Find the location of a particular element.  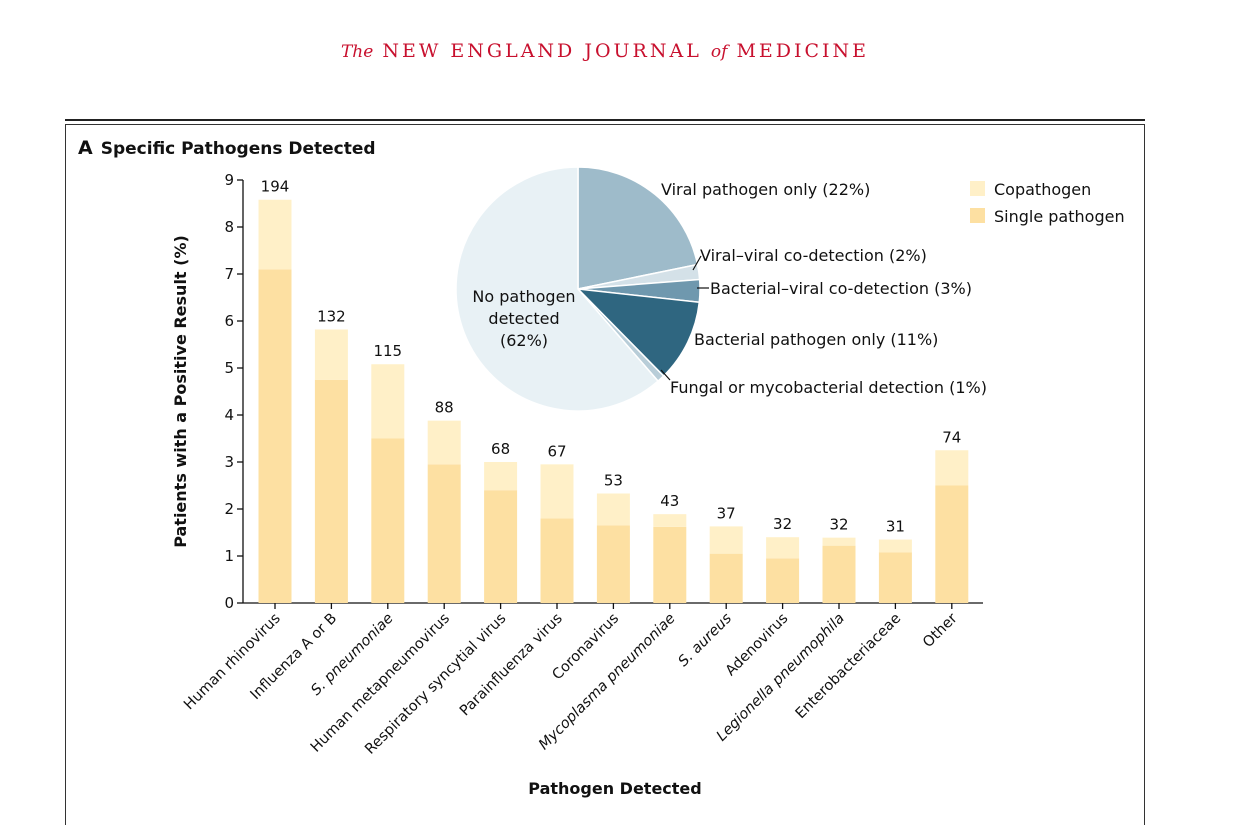

x-axis-title: Pathogen Detected is located at coordinates (614, 788).